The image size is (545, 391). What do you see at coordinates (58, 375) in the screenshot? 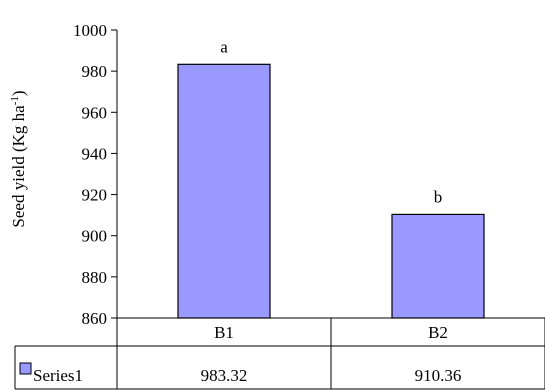
I see `legend-series-name: Series1` at bounding box center [58, 375].